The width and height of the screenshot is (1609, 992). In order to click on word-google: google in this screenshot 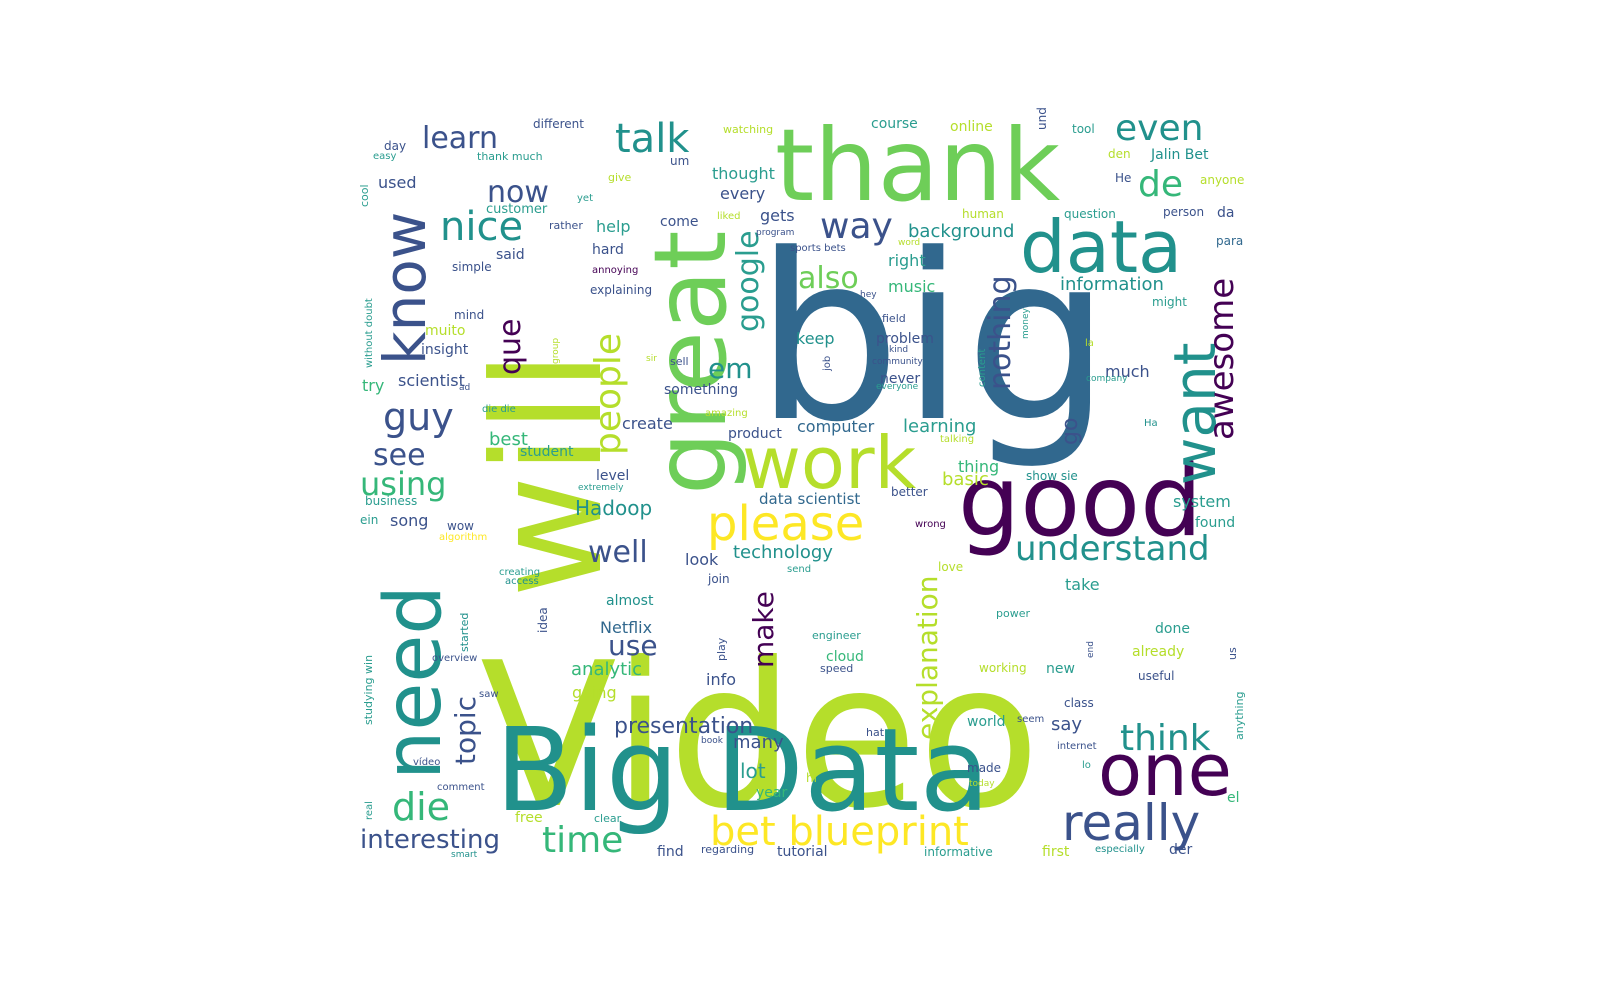, I will do `click(748, 281)`.